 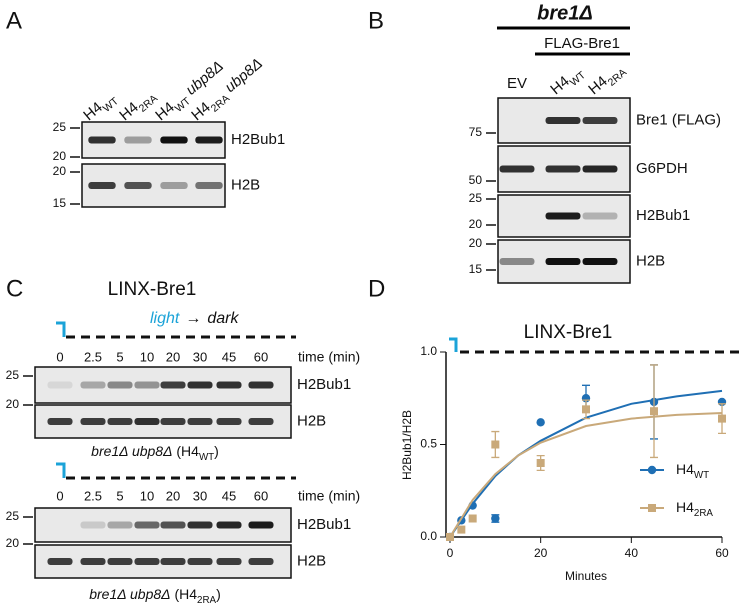 I want to click on chart-title: LINX-Bre1, so click(x=568, y=332).